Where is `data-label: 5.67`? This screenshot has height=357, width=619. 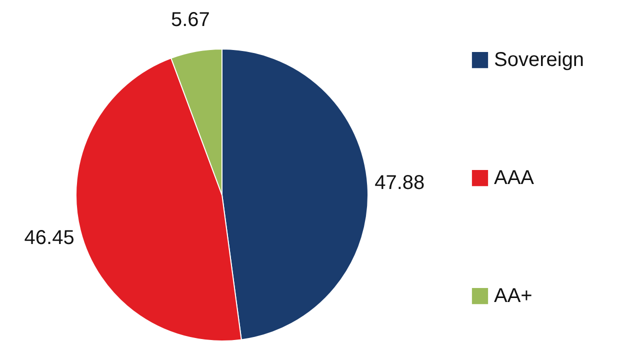 data-label: 5.67 is located at coordinates (190, 19).